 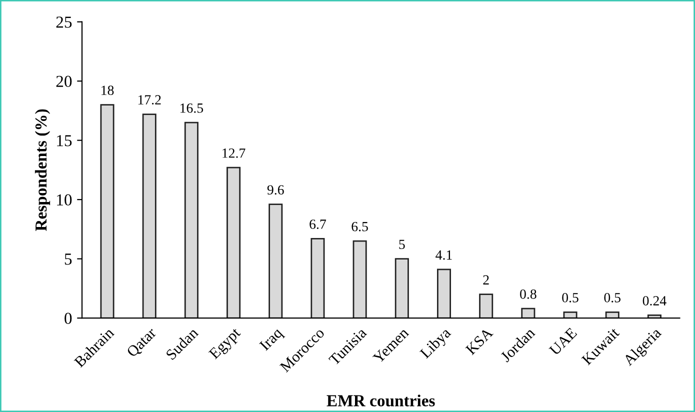 I want to click on y-tick-label: 5, so click(x=68, y=259).